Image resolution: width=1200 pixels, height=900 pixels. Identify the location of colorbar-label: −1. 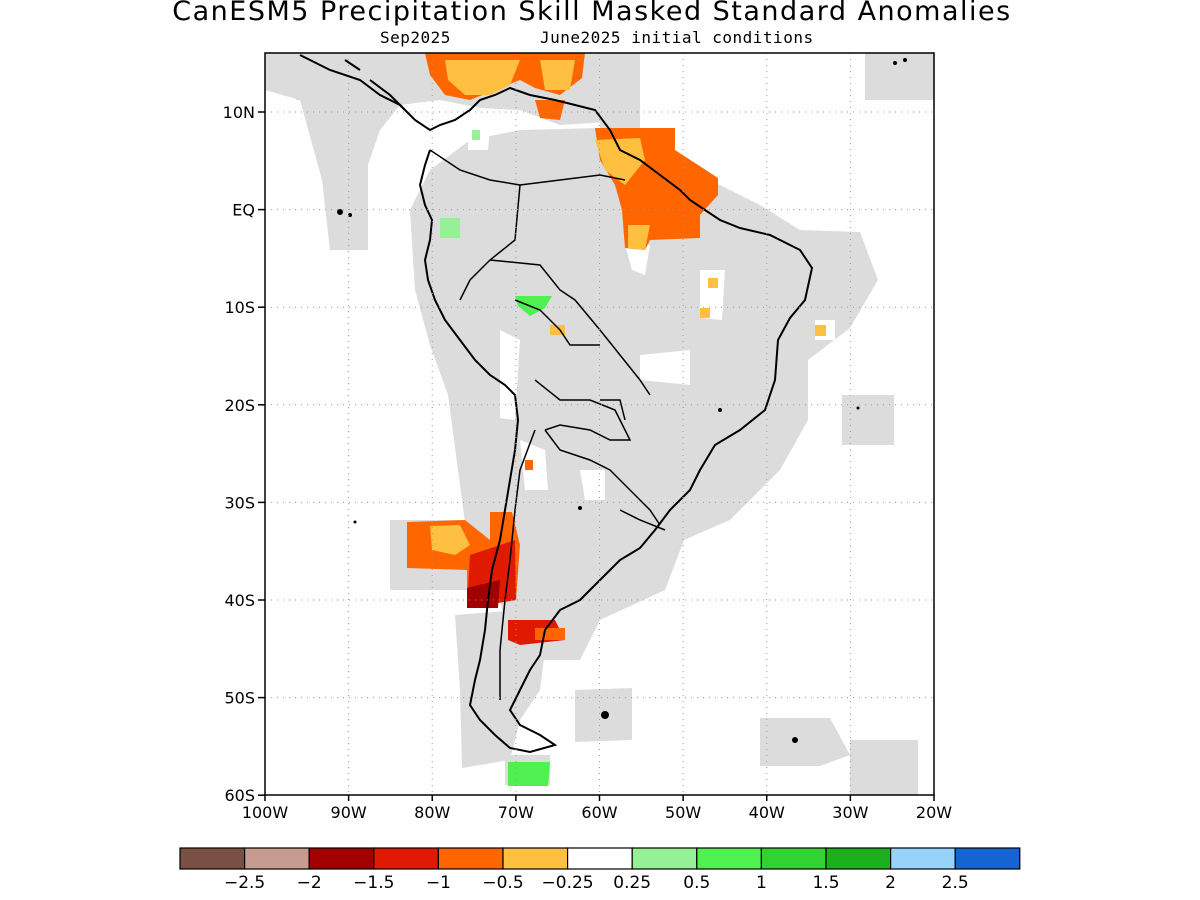
(438, 883).